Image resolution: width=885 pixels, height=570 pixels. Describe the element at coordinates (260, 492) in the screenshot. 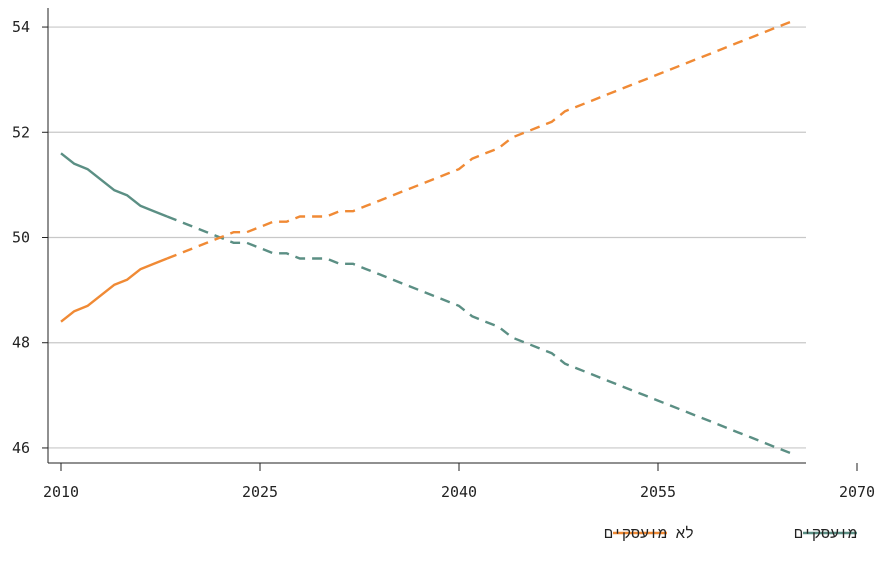

I see `x-tick-label: 2025` at that location.